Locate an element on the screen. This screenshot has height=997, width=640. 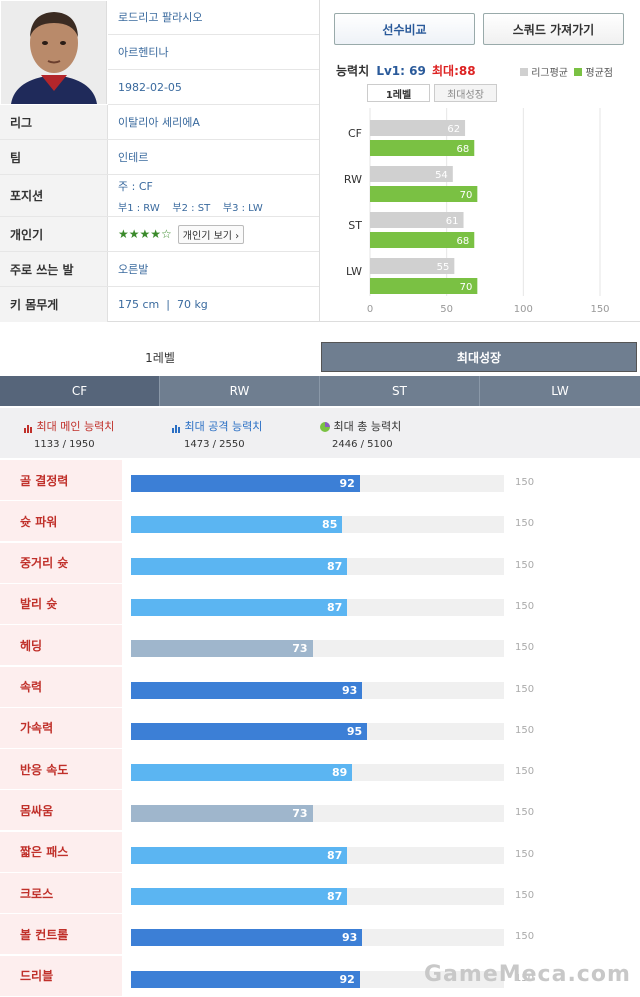
tab-pos-lw: LW is located at coordinates (560, 391).